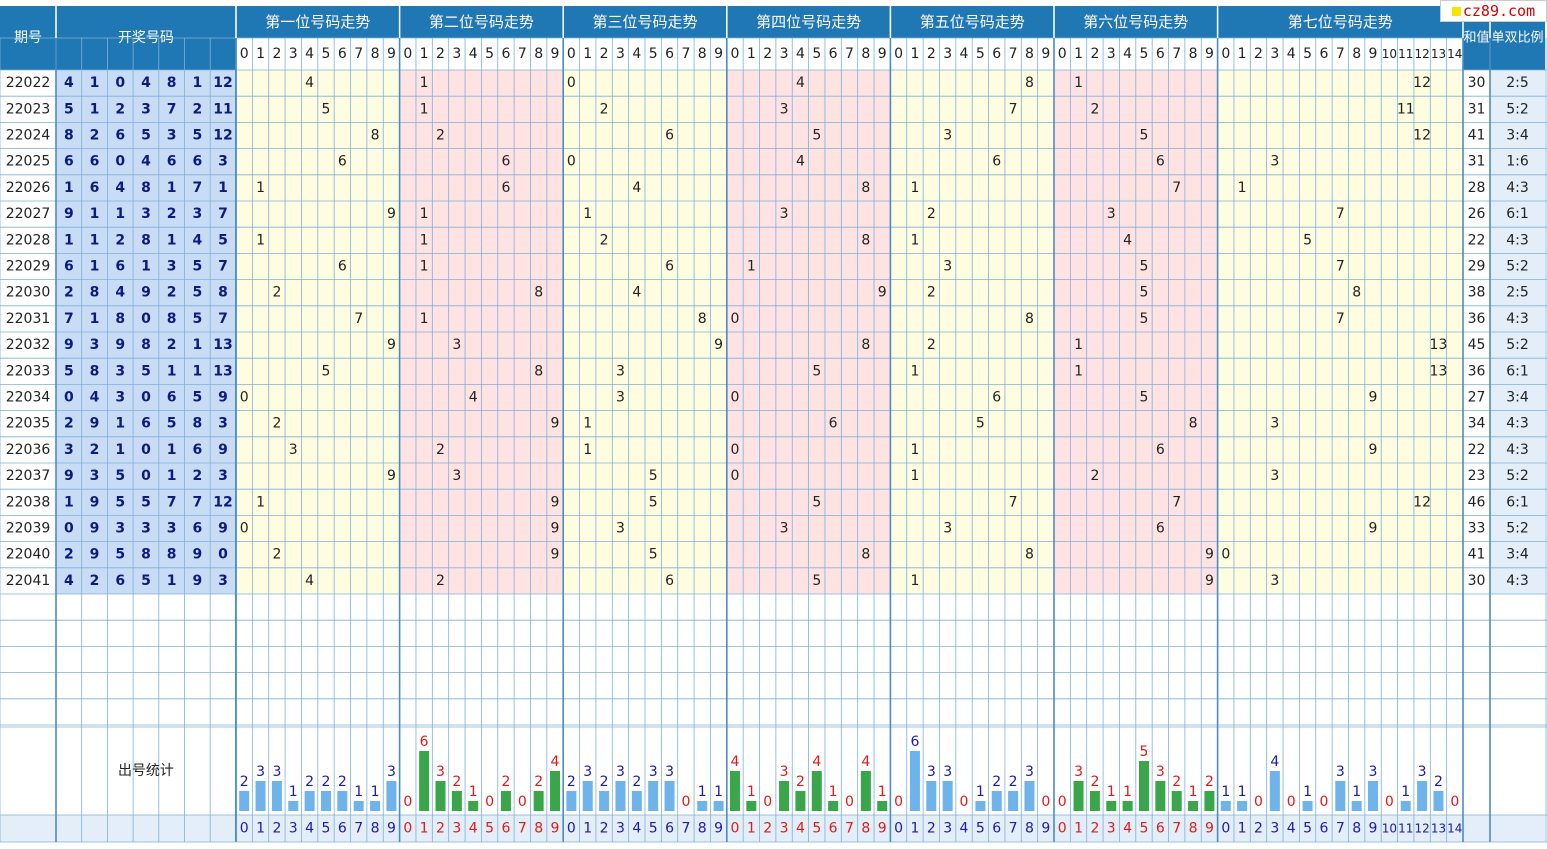 Image resolution: width=1547 pixels, height=849 pixels. What do you see at coordinates (931, 54) in the screenshot?
I see `digit-header: 2` at bounding box center [931, 54].